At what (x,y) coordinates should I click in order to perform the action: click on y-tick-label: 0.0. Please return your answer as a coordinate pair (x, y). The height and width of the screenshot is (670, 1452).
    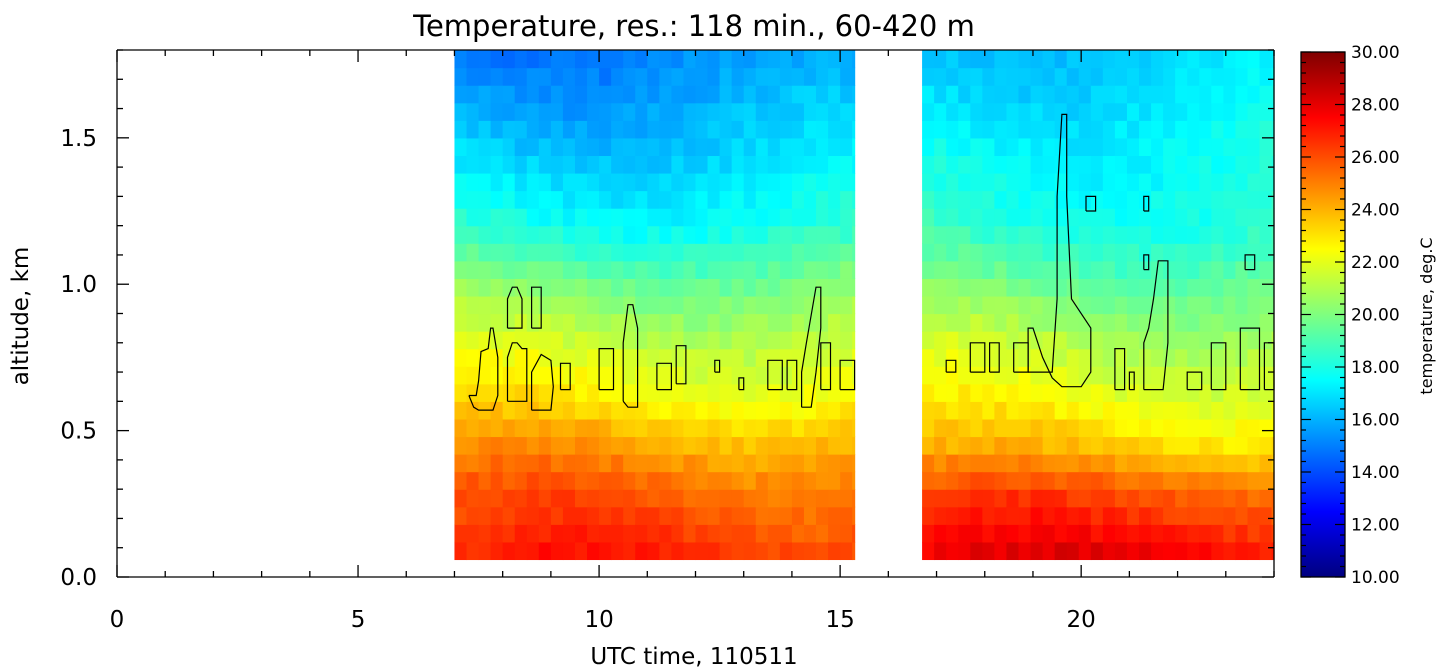
    Looking at the image, I should click on (78, 578).